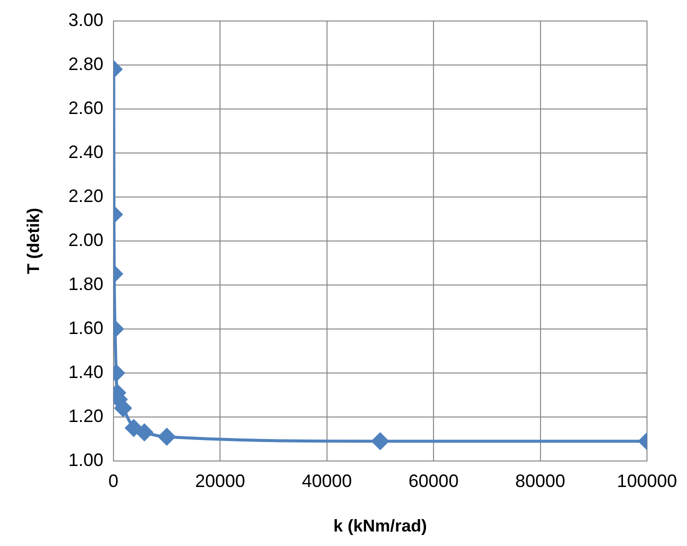 The image size is (687, 546). I want to click on y-tick-label: 1.00, so click(86, 460).